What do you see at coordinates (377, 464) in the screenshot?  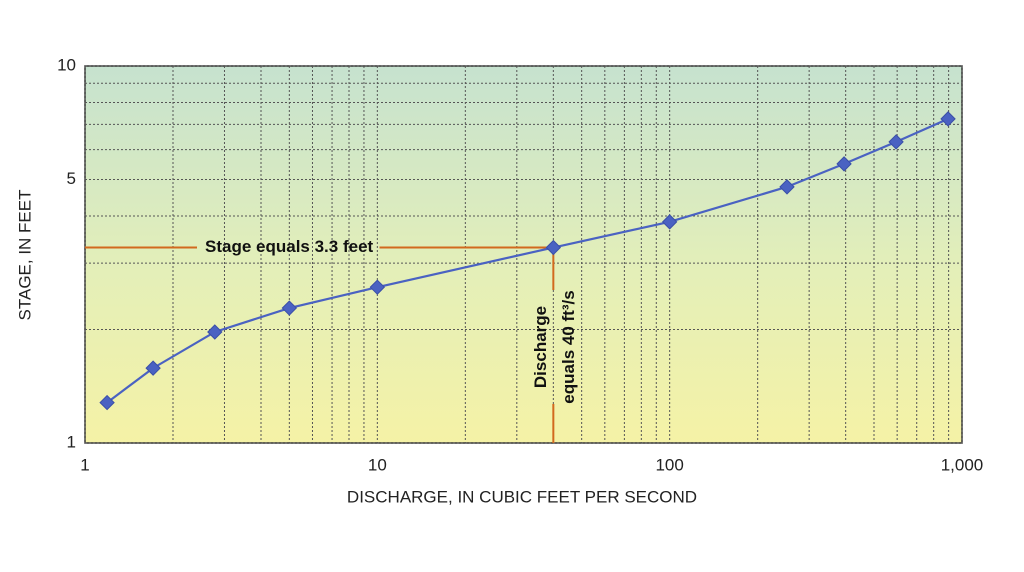 I see `x-tick-label: 10` at bounding box center [377, 464].